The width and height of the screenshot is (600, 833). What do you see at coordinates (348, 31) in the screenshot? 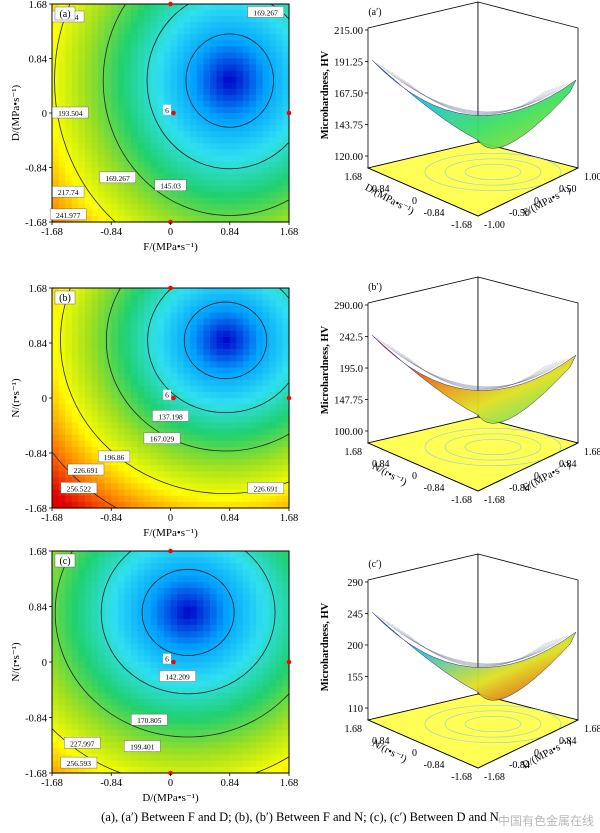
I see `z-tick-label: 215.00` at bounding box center [348, 31].